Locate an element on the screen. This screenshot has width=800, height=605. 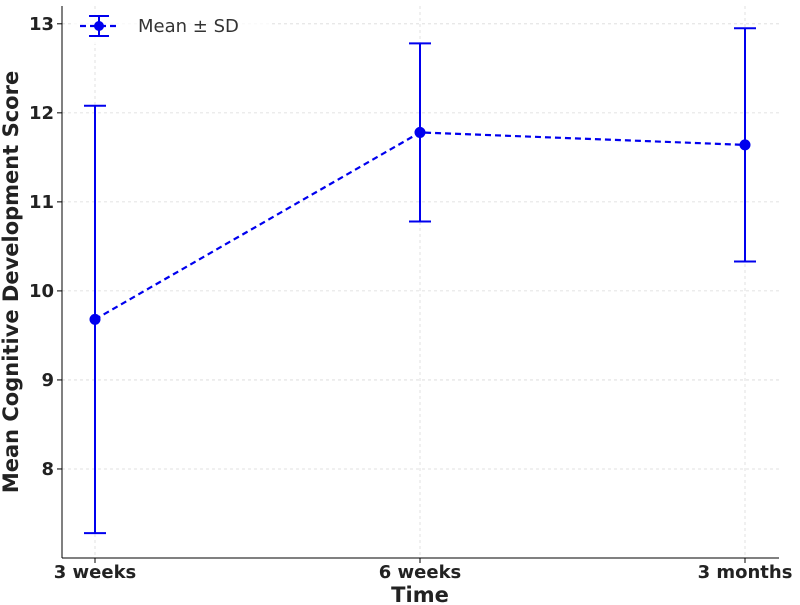
x-tick-label: 6 weeks is located at coordinates (420, 572).